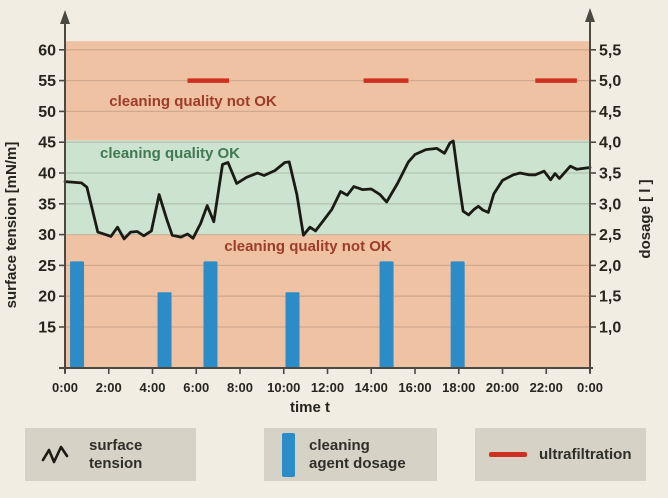 Image resolution: width=668 pixels, height=498 pixels. What do you see at coordinates (610, 50) in the screenshot?
I see `y-right-tick-label: 5,5` at bounding box center [610, 50].